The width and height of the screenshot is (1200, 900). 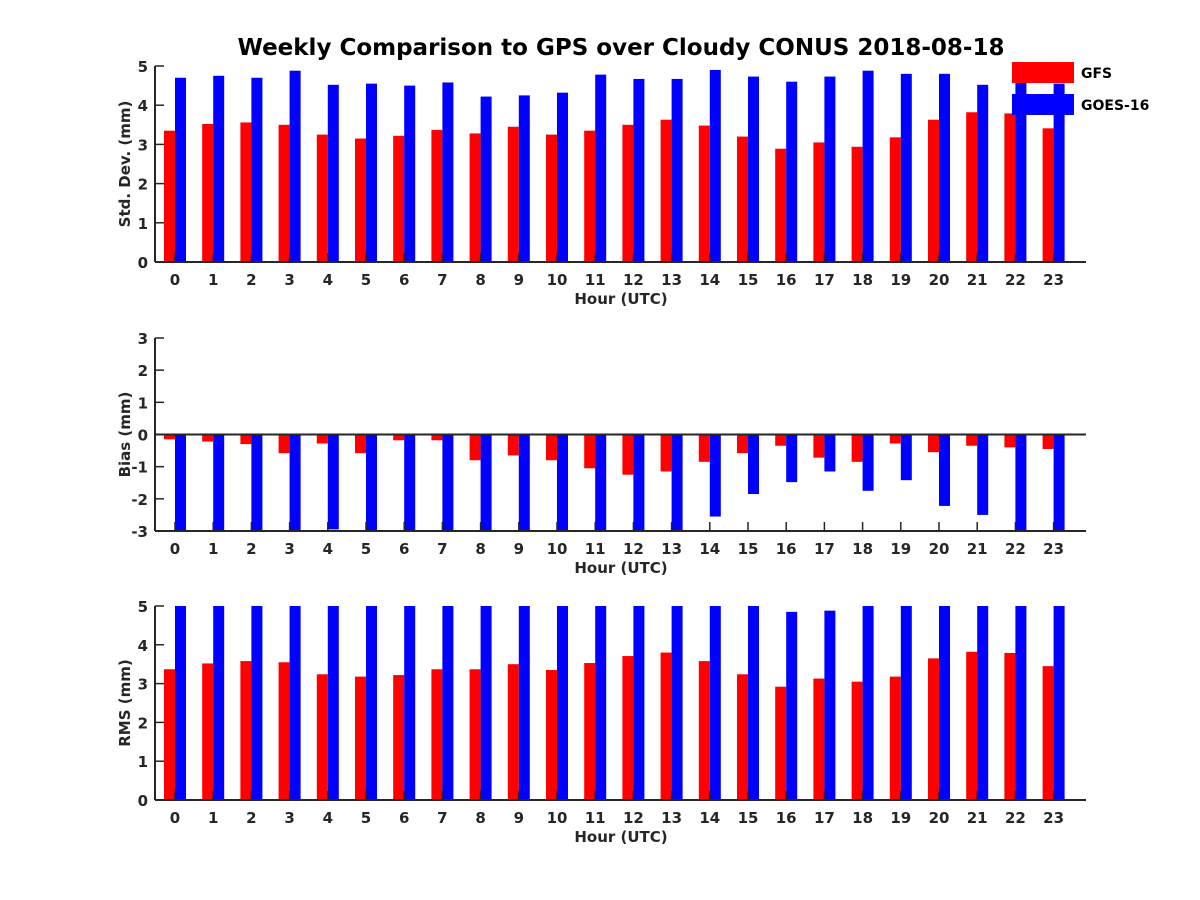 I want to click on x-tick-label: 9, so click(x=519, y=818).